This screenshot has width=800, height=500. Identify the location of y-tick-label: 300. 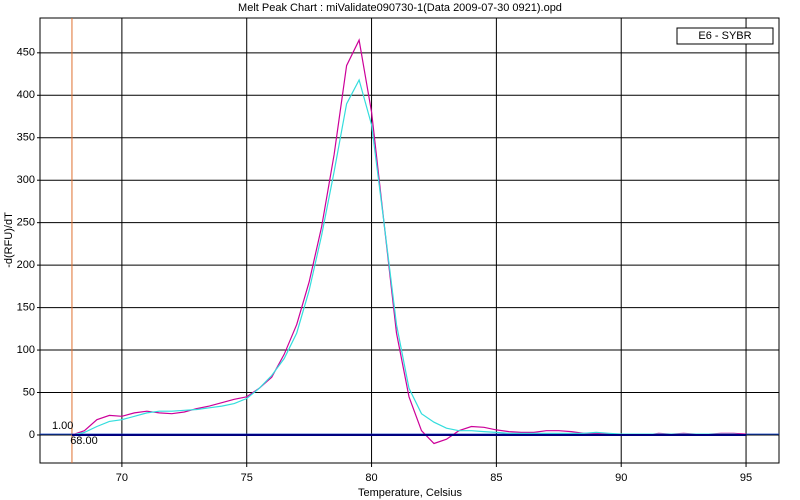
(26, 180).